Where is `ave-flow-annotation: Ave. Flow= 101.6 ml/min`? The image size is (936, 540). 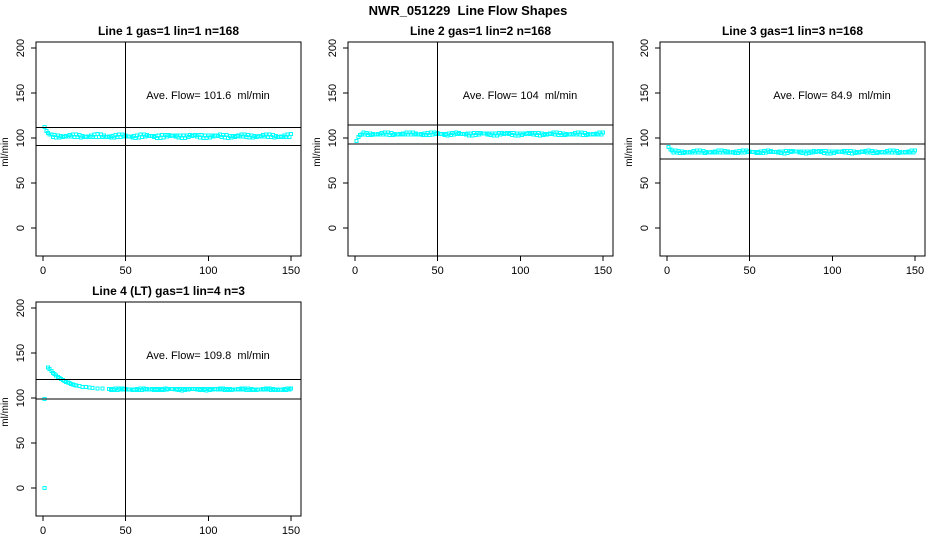
ave-flow-annotation: Ave. Flow= 101.6 ml/min is located at coordinates (208, 96).